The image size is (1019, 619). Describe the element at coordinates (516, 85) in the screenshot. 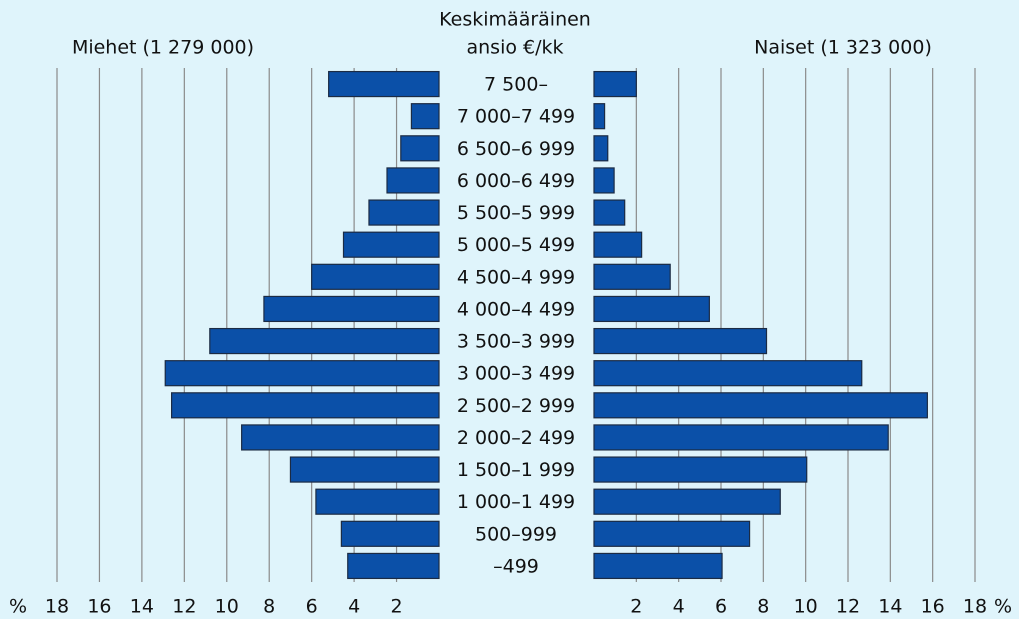

I see `category-label: 7 500–` at that location.